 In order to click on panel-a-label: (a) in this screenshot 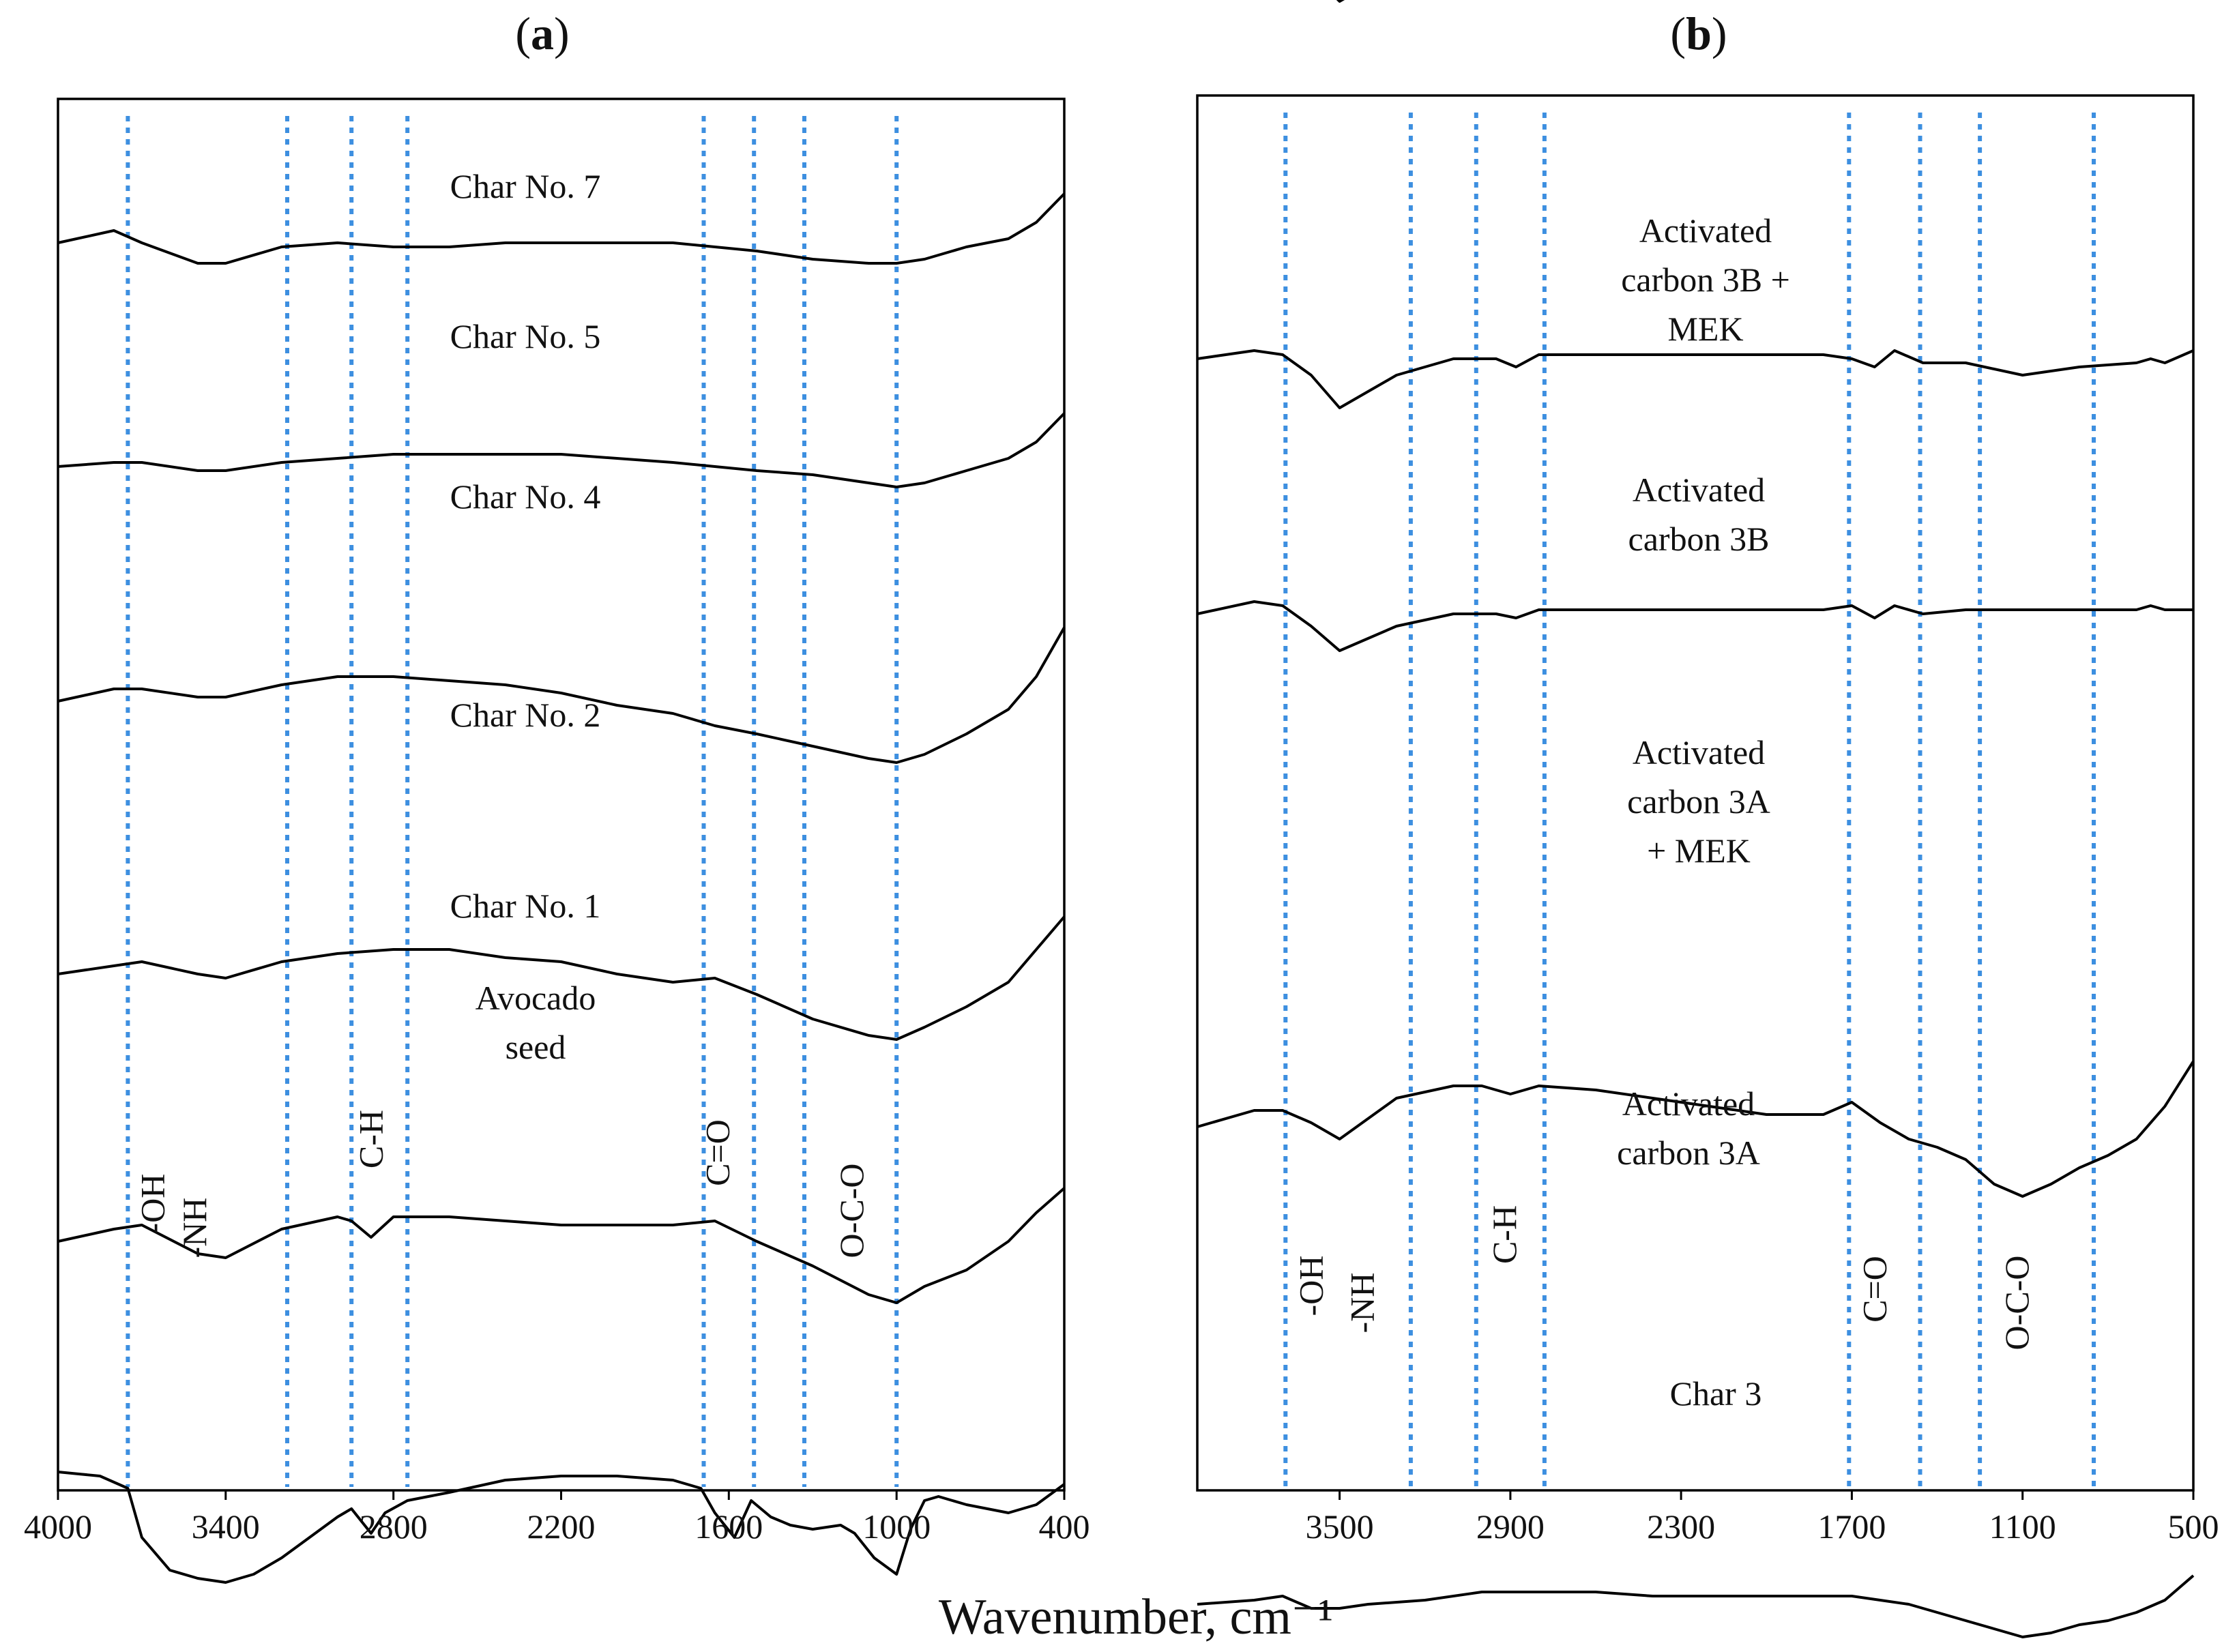, I will do `click(542, 33)`.